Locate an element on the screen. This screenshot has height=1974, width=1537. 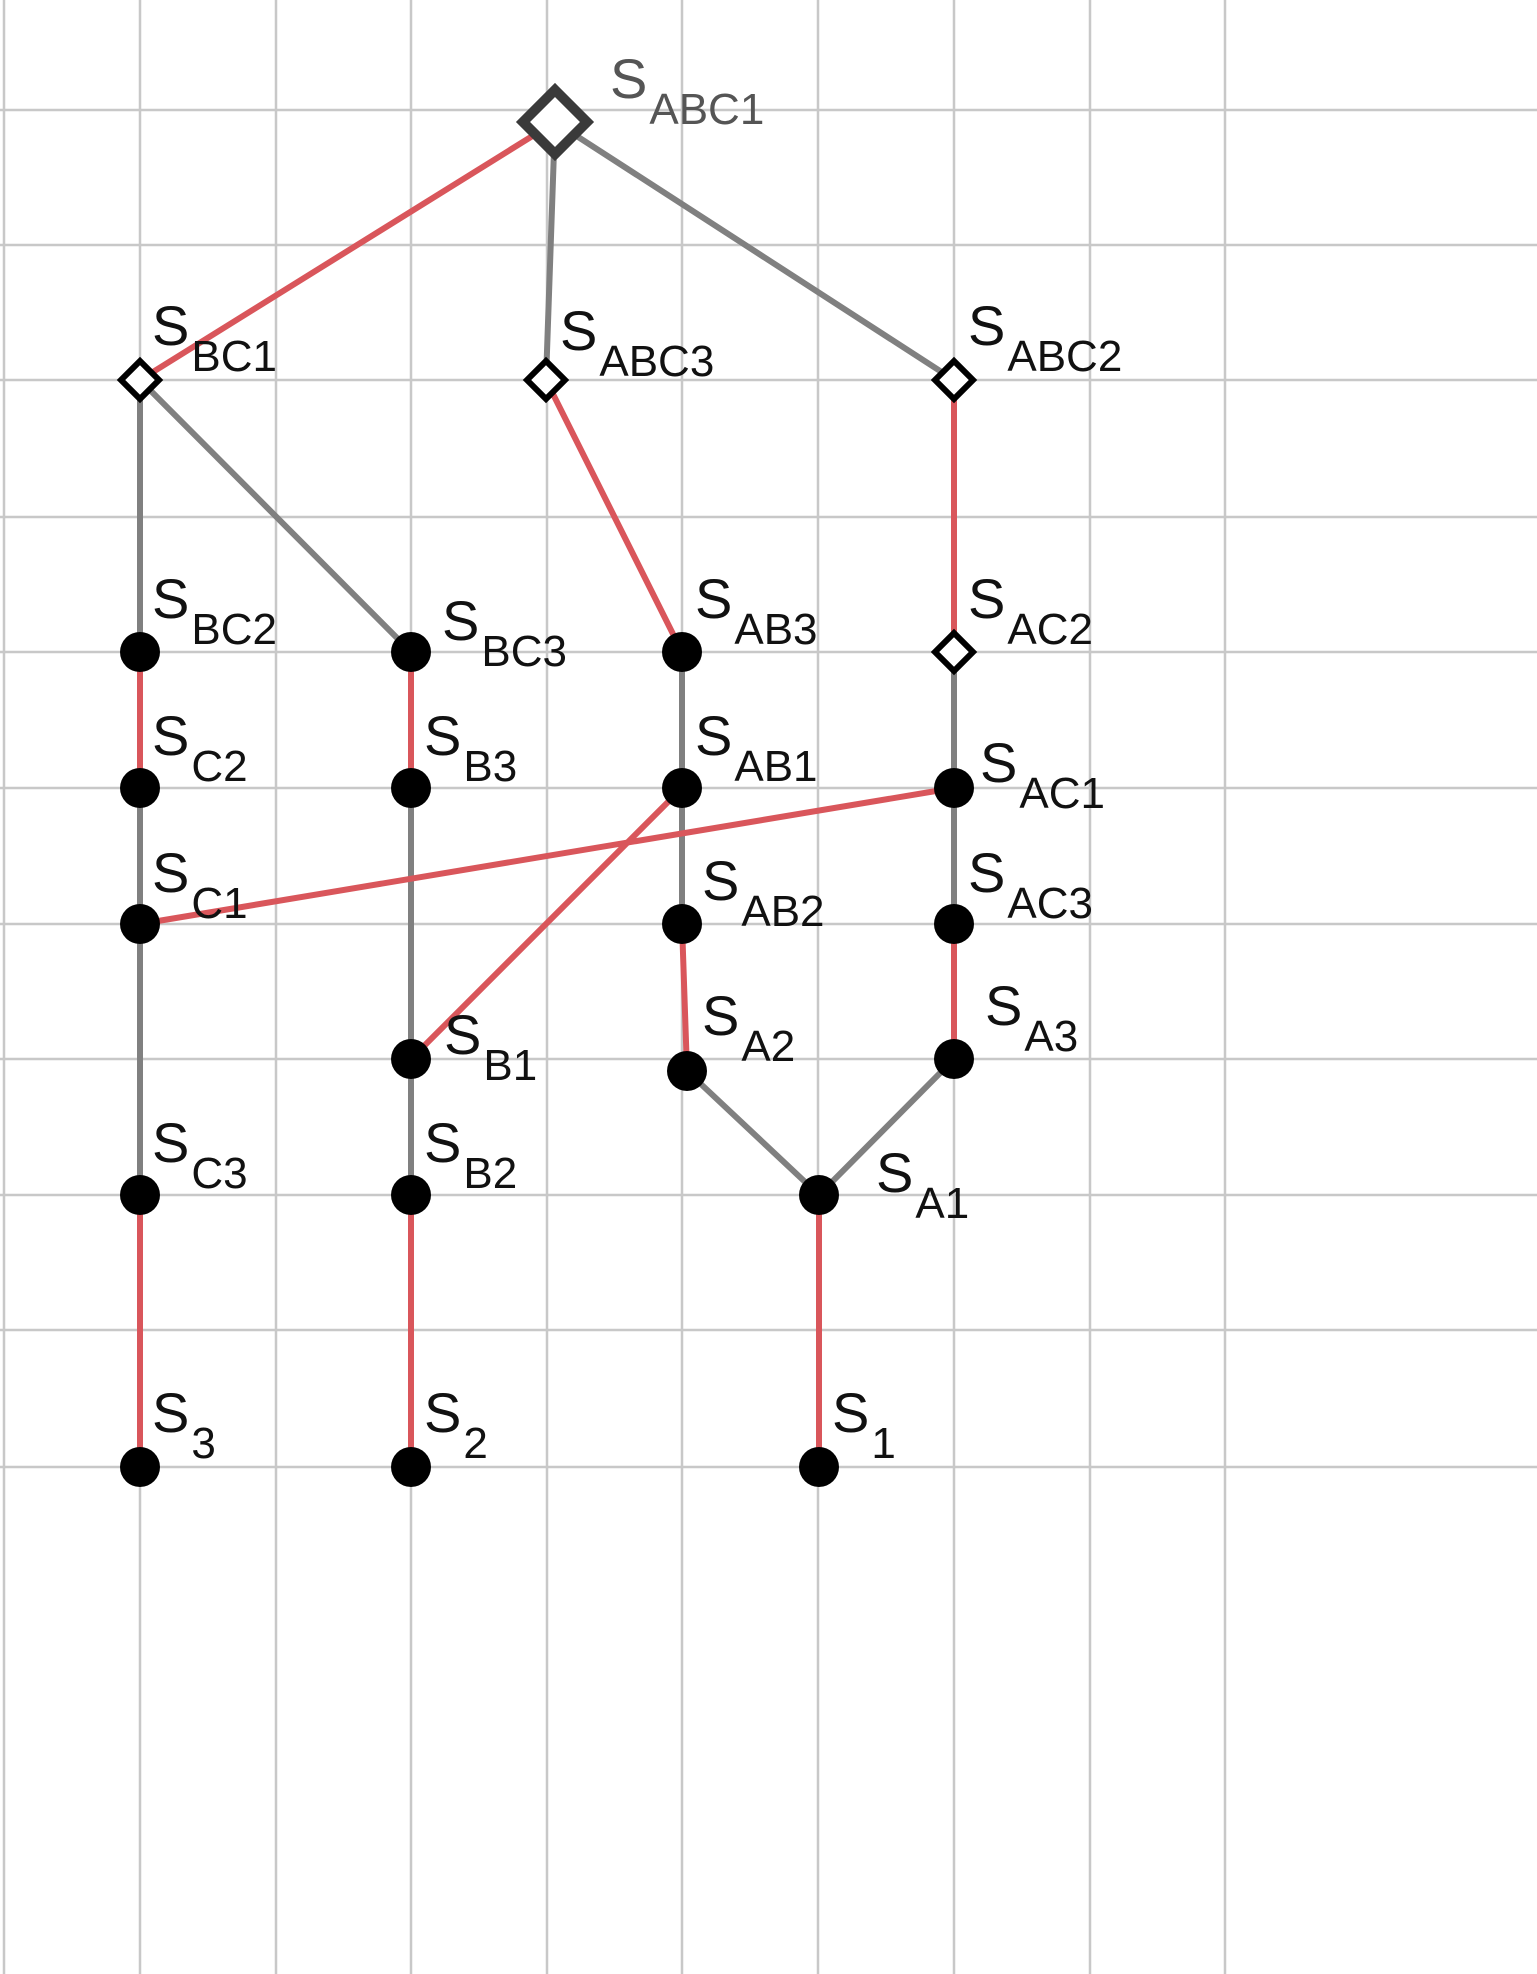
label-subscript: ABC1 is located at coordinates (706, 109).